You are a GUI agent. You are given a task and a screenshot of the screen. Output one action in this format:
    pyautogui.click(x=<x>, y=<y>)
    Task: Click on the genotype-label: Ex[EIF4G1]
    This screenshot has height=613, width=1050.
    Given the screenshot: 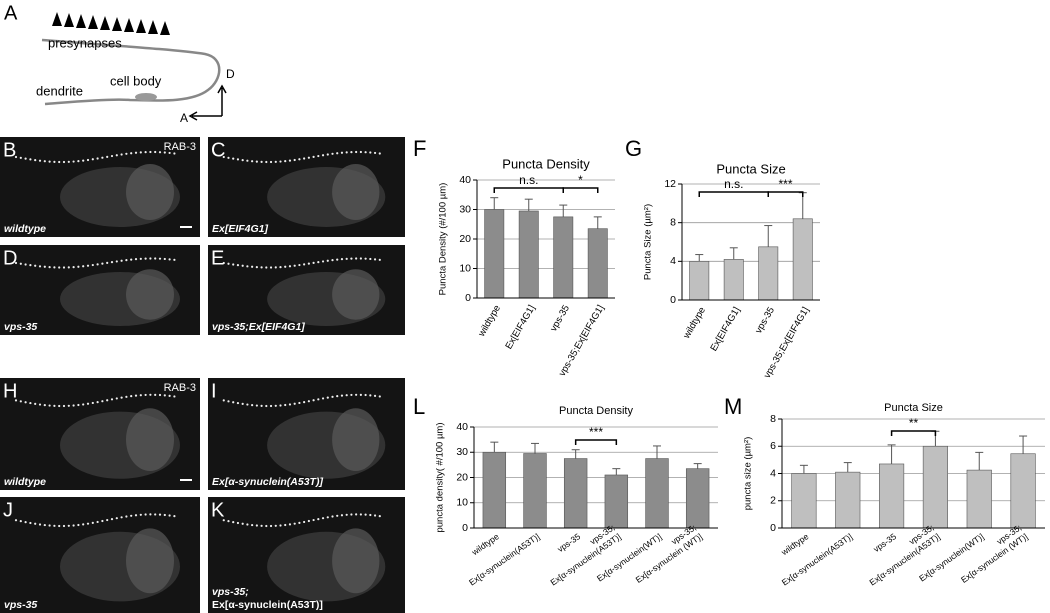 What is the action you would take?
    pyautogui.click(x=240, y=229)
    